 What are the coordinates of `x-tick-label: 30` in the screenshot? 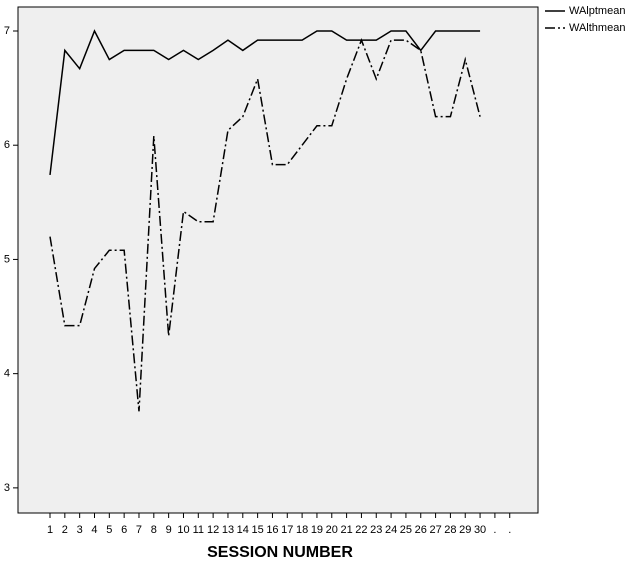 It's located at (480, 530).